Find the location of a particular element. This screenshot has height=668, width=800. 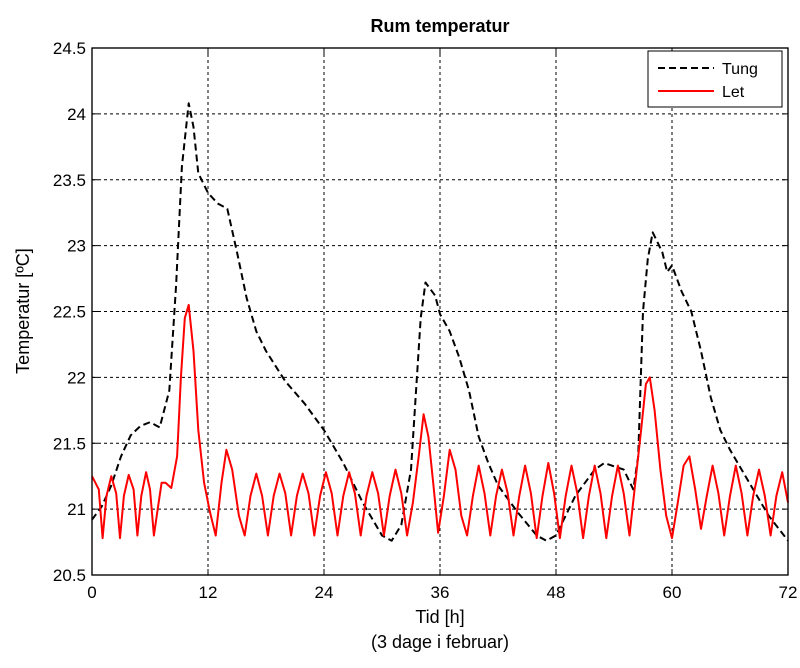

legend: Tung Let is located at coordinates (715, 79).